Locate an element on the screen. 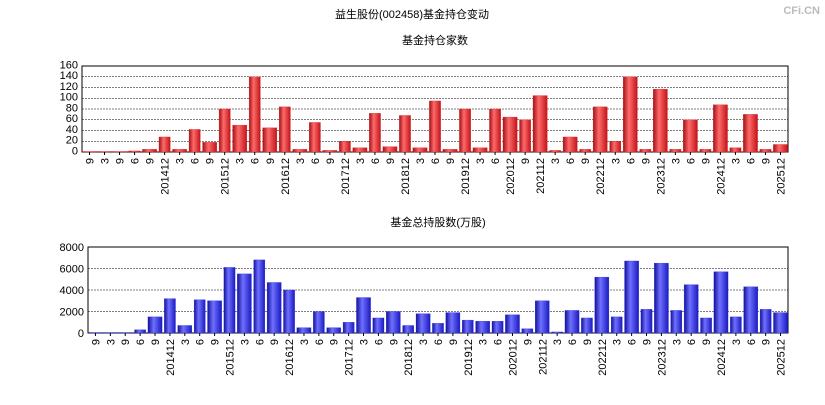 The width and height of the screenshot is (825, 405). y-tick-label: 4000 is located at coordinates (72, 291).